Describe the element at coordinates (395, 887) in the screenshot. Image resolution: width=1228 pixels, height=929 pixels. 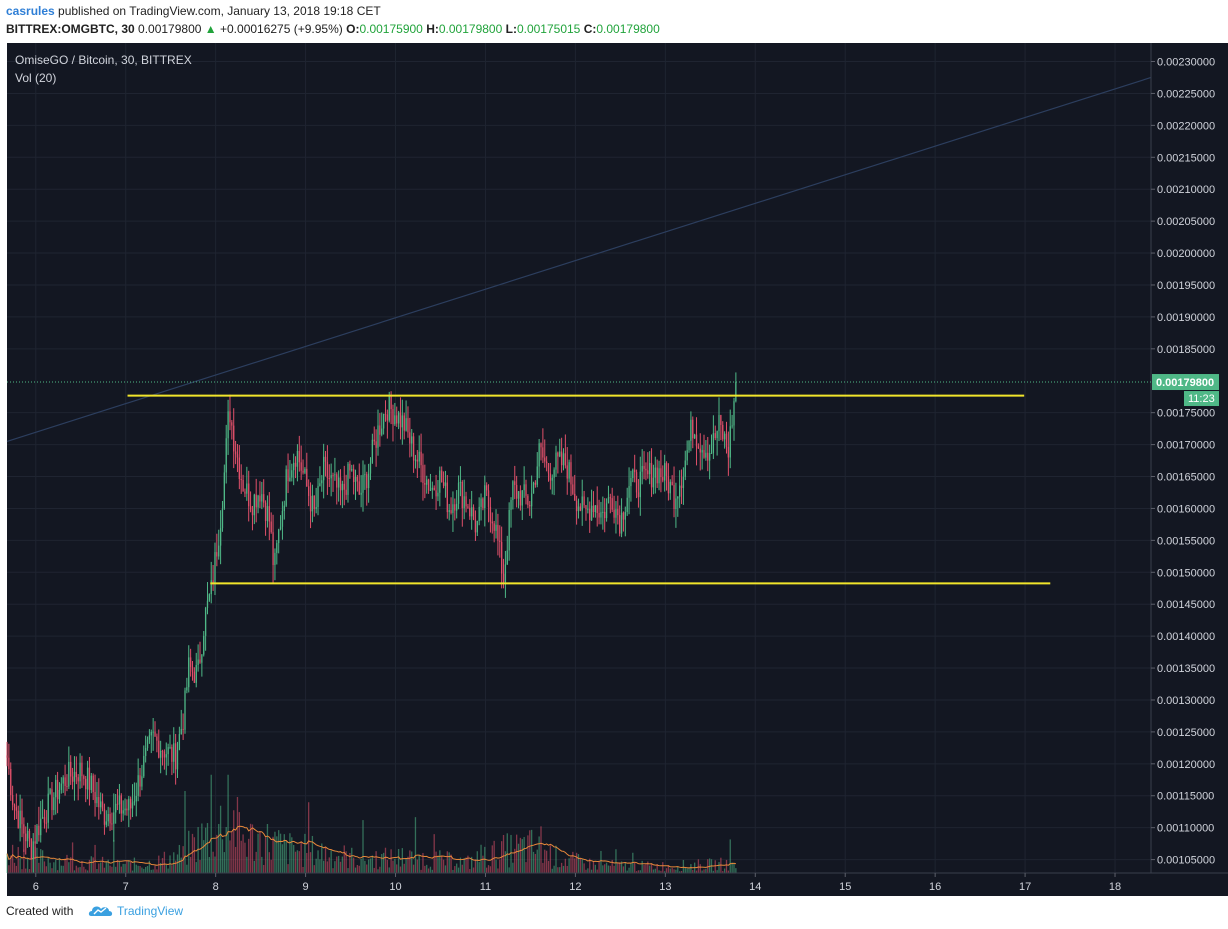
I see `time-tick-label: 10` at that location.